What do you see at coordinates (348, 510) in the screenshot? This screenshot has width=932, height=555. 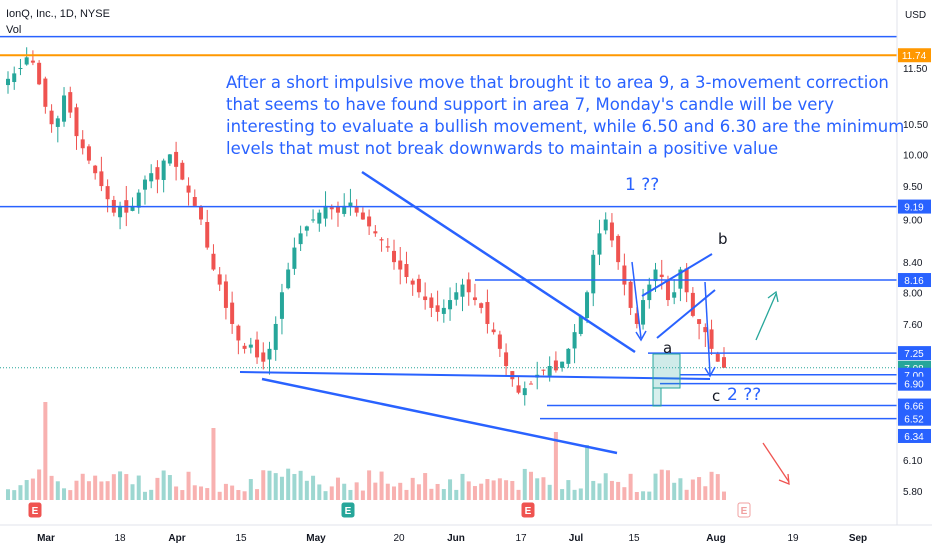 I see `earnings-marker` at bounding box center [348, 510].